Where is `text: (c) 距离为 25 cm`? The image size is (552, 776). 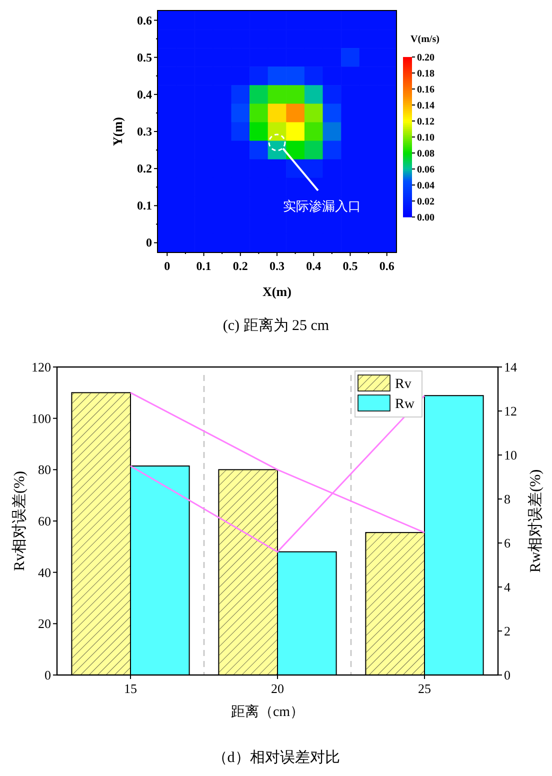
text: (c) 距离为 25 cm is located at coordinates (276, 325).